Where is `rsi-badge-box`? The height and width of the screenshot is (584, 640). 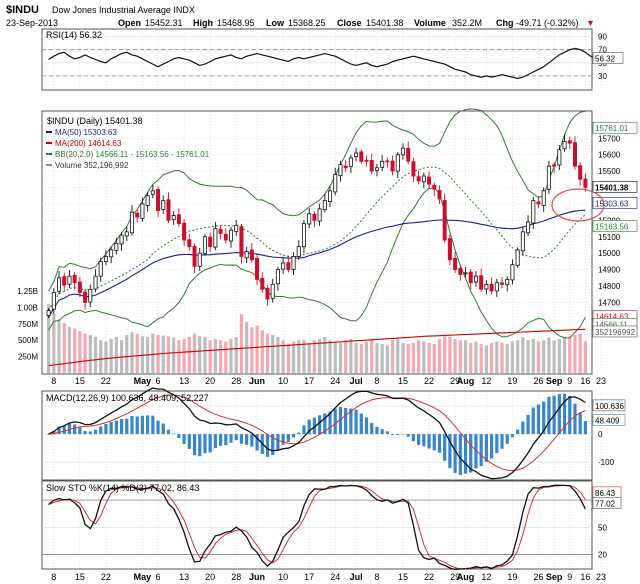 rsi-badge-box is located at coordinates (608, 58).